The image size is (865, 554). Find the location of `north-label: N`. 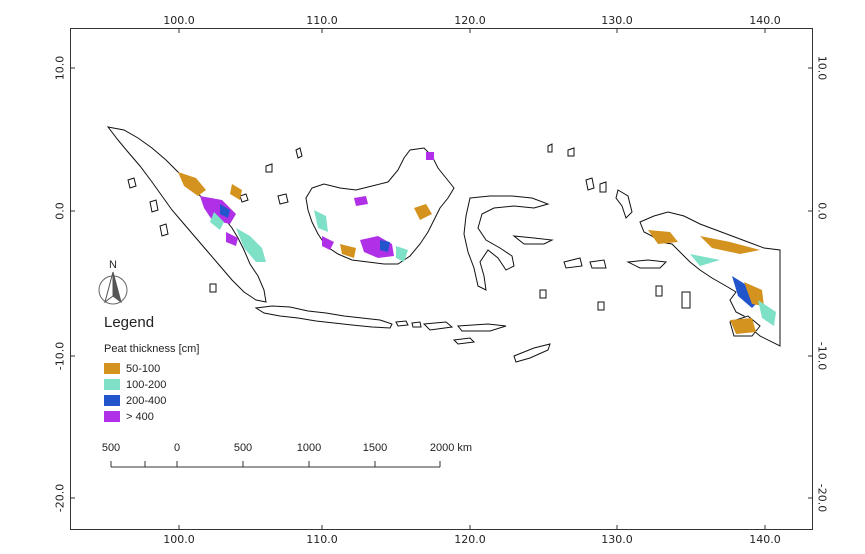

north-label: N is located at coordinates (113, 265).